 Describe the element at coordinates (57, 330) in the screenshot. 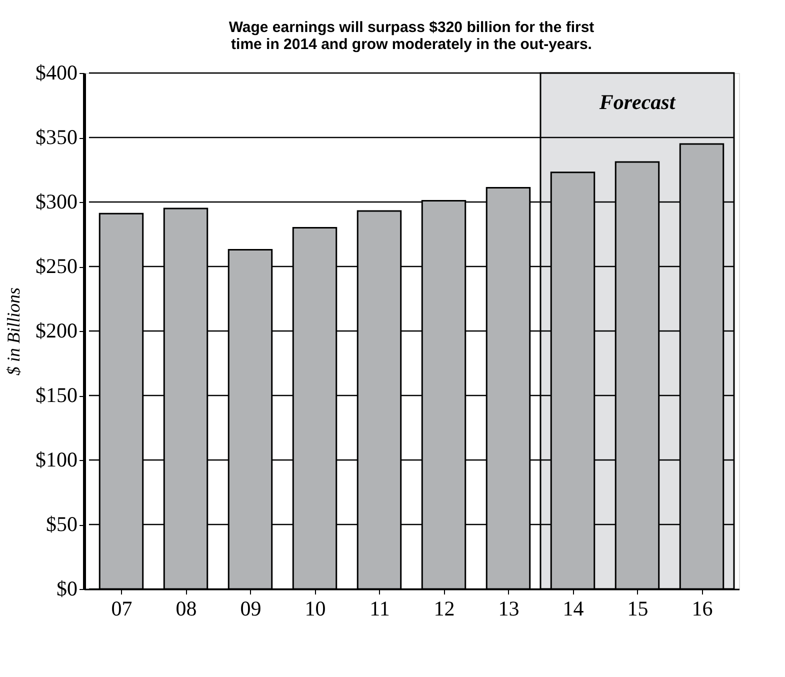

I see `y-tick-label: $200` at that location.